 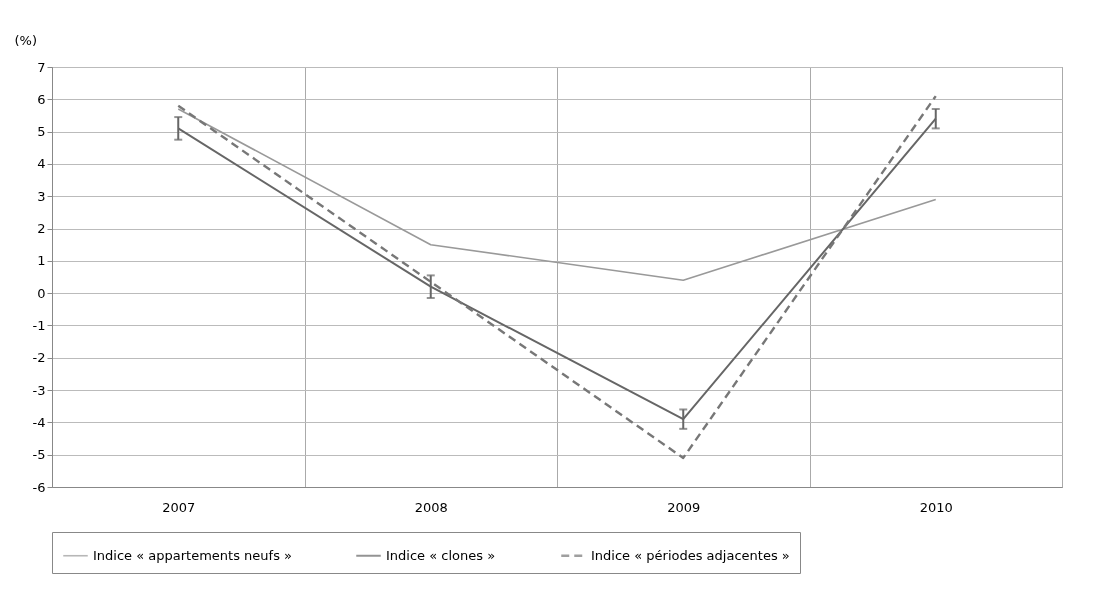 I want to click on y-tick-label: -1, so click(x=39, y=325).